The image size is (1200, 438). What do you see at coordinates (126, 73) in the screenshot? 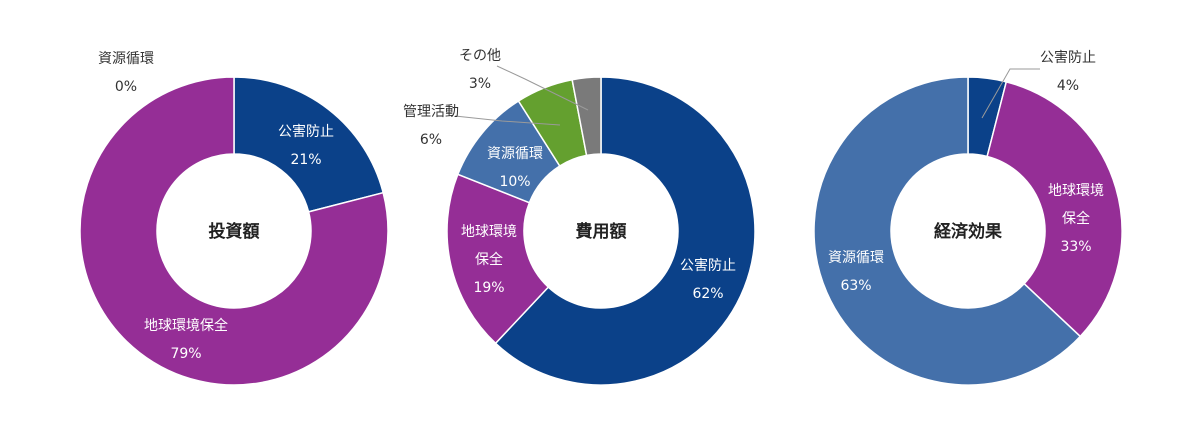
I see `slice-label-1-3: 資源循環 0%` at bounding box center [126, 73].